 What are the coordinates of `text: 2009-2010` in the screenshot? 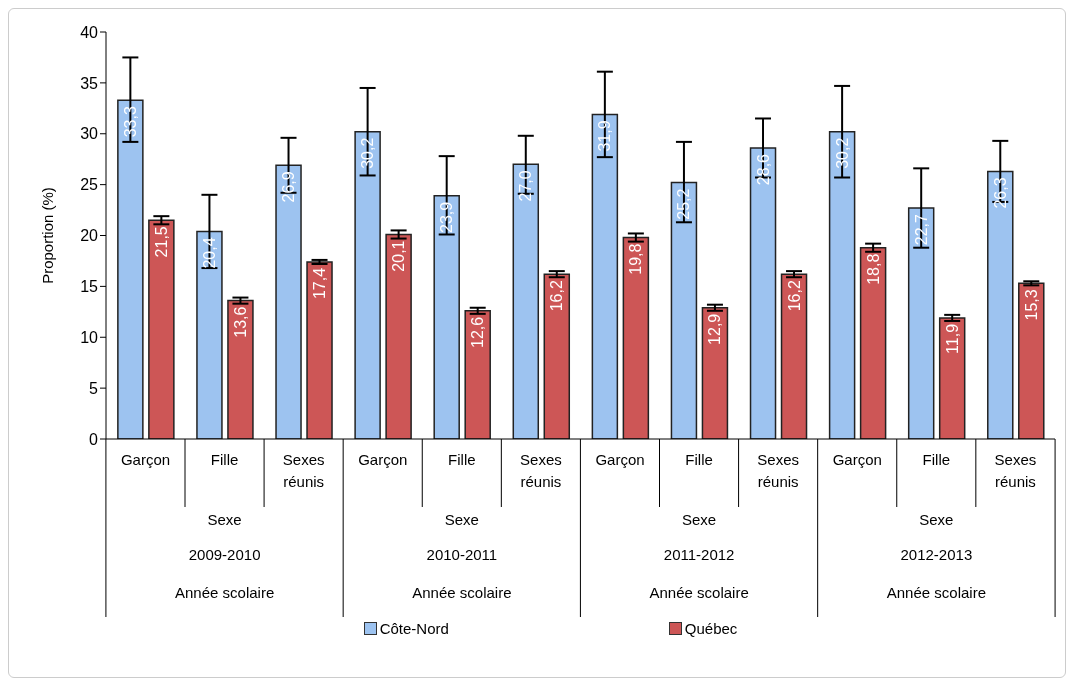 It's located at (224, 554).